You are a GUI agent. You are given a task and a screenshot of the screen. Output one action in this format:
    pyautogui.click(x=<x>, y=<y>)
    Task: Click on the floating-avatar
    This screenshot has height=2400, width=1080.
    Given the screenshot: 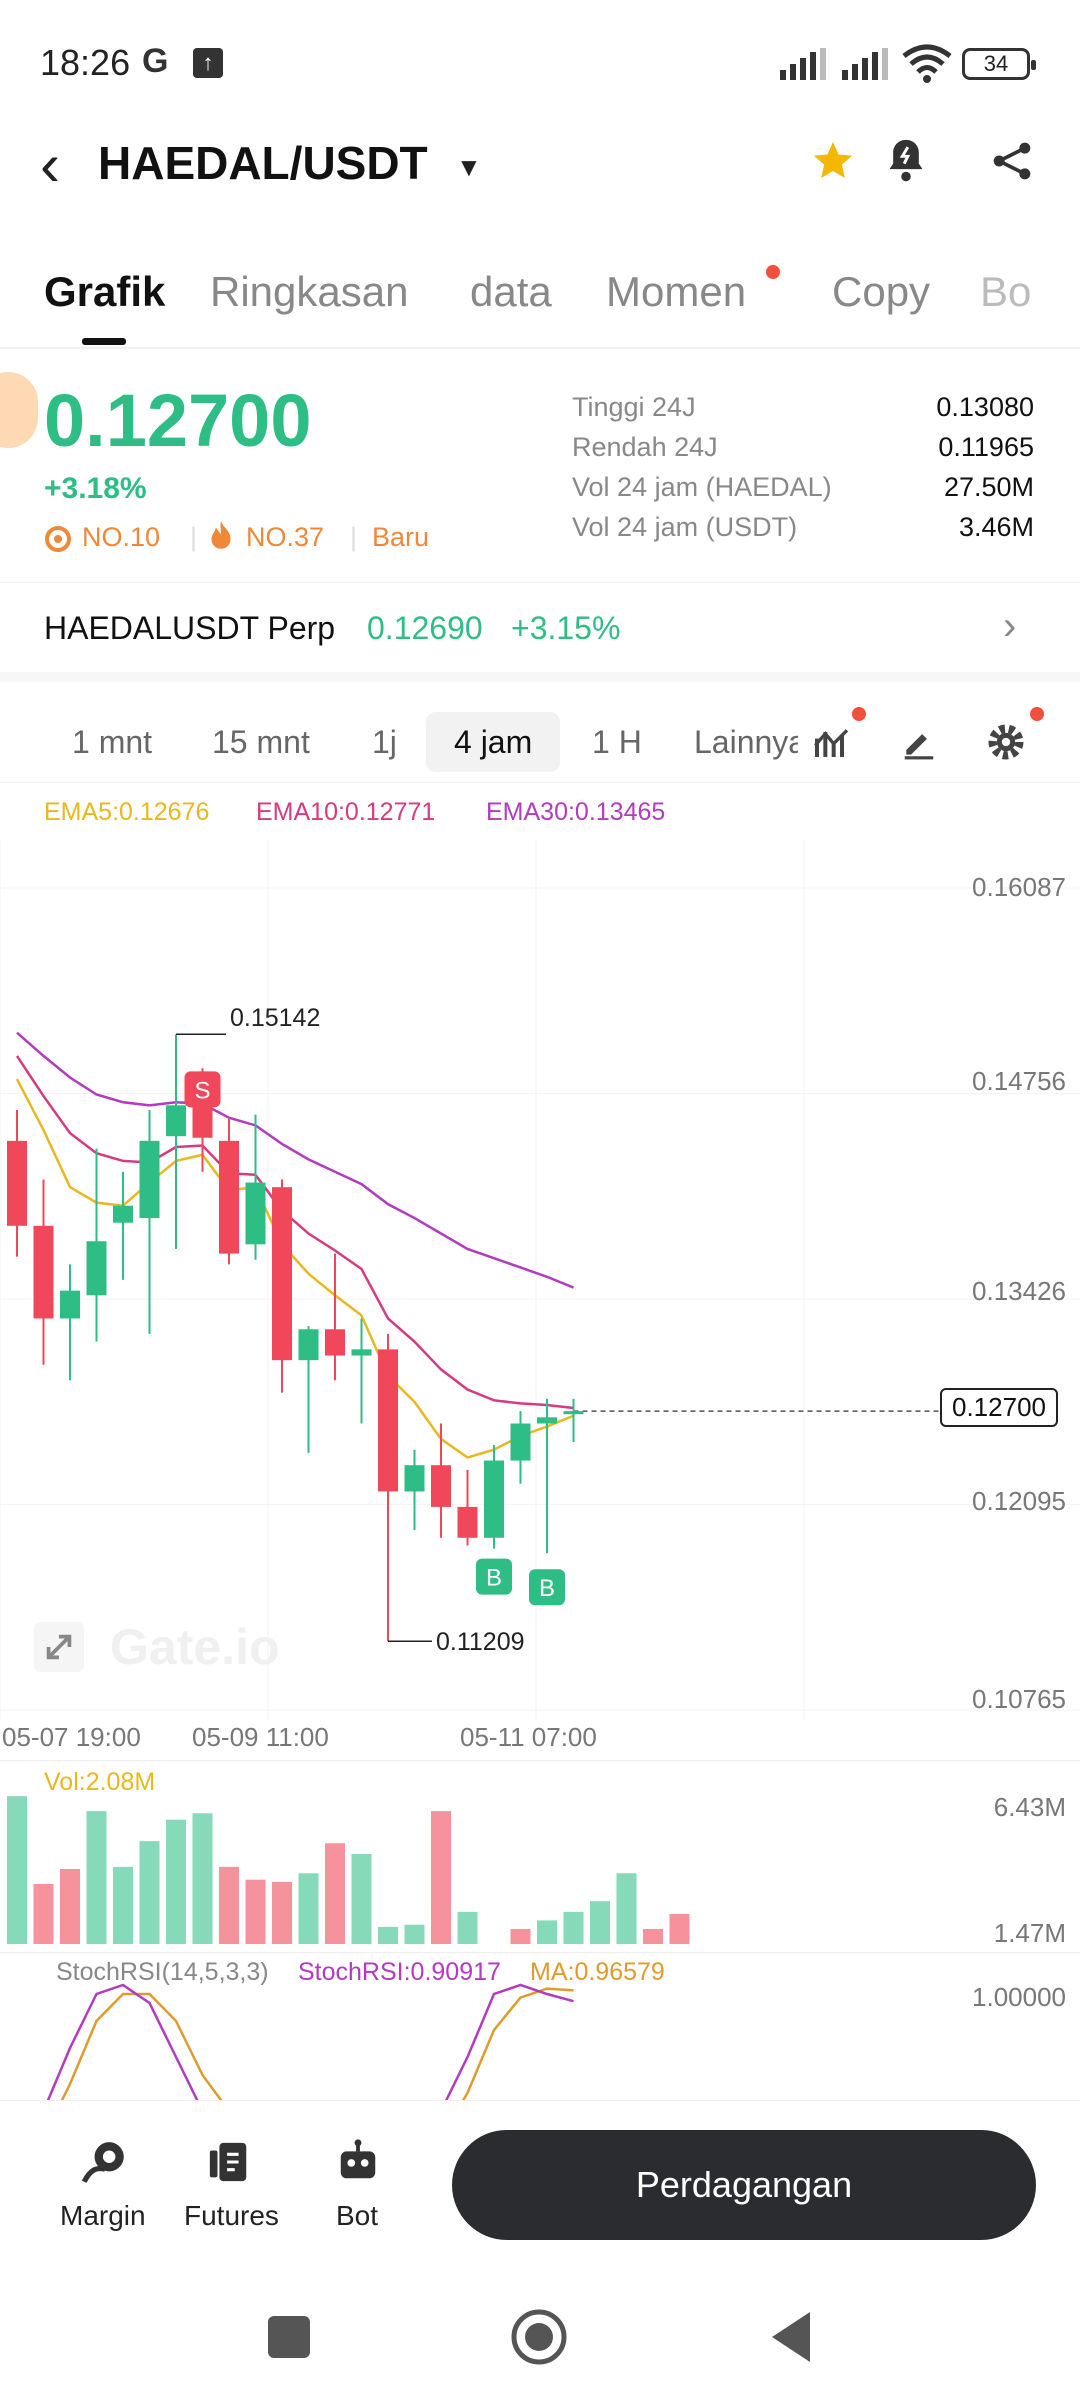 What is the action you would take?
    pyautogui.click(x=19, y=410)
    